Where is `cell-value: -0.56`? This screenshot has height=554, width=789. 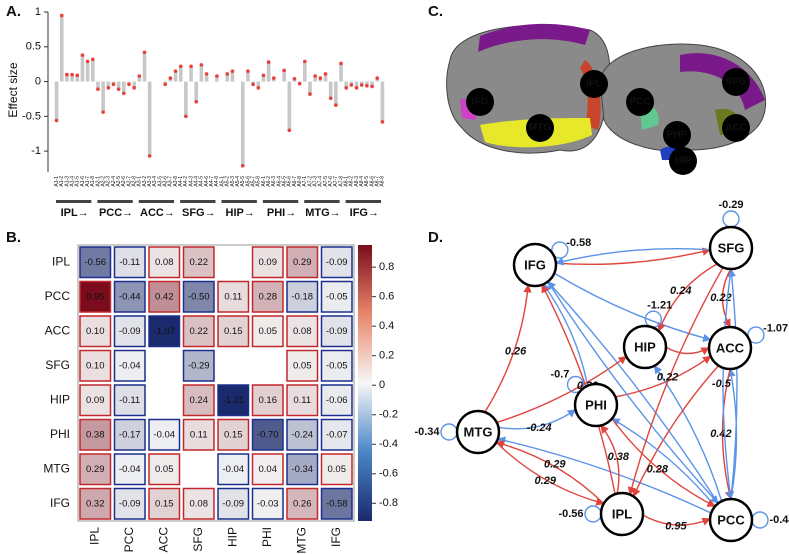
cell-value: -0.56 is located at coordinates (95, 262).